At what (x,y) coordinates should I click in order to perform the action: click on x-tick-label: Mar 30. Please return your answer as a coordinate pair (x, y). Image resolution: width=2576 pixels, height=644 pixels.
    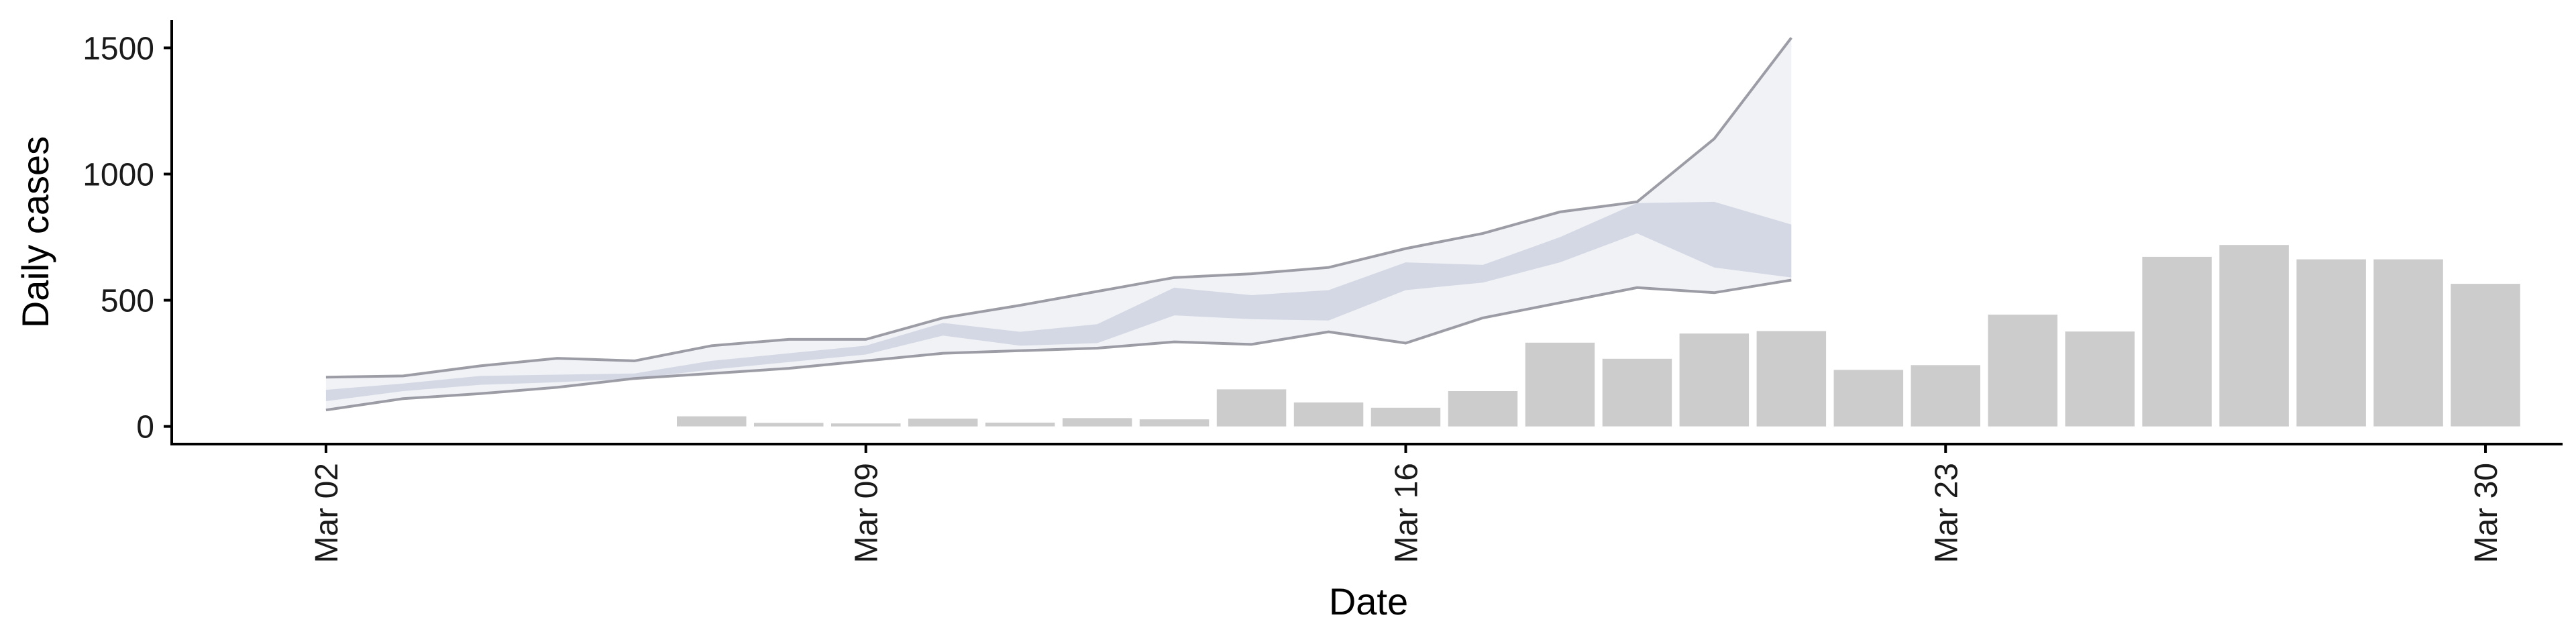
    Looking at the image, I should click on (2486, 513).